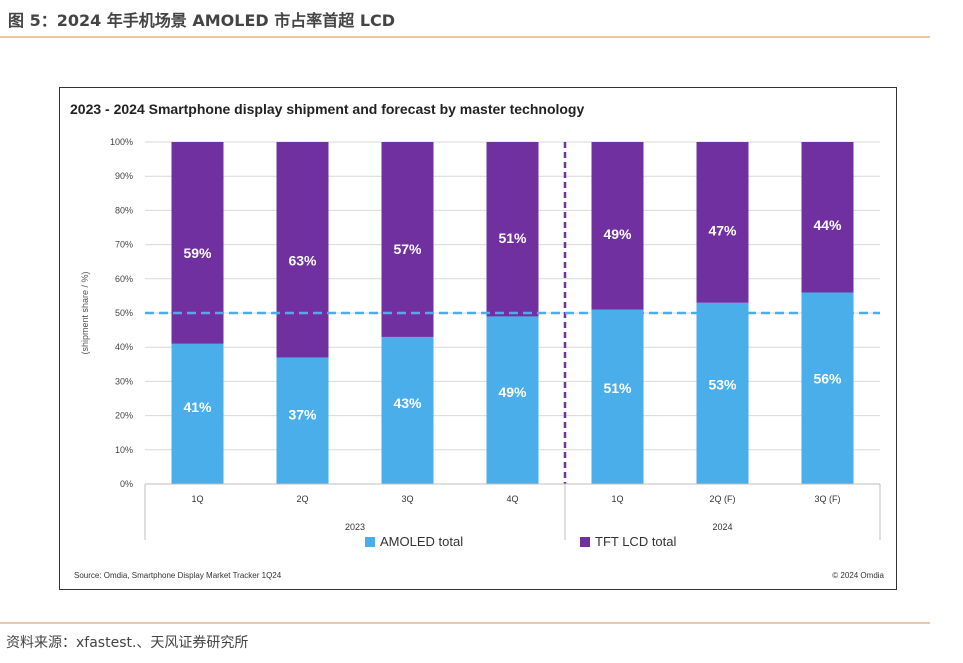  I want to click on source-rule, so click(465, 623).